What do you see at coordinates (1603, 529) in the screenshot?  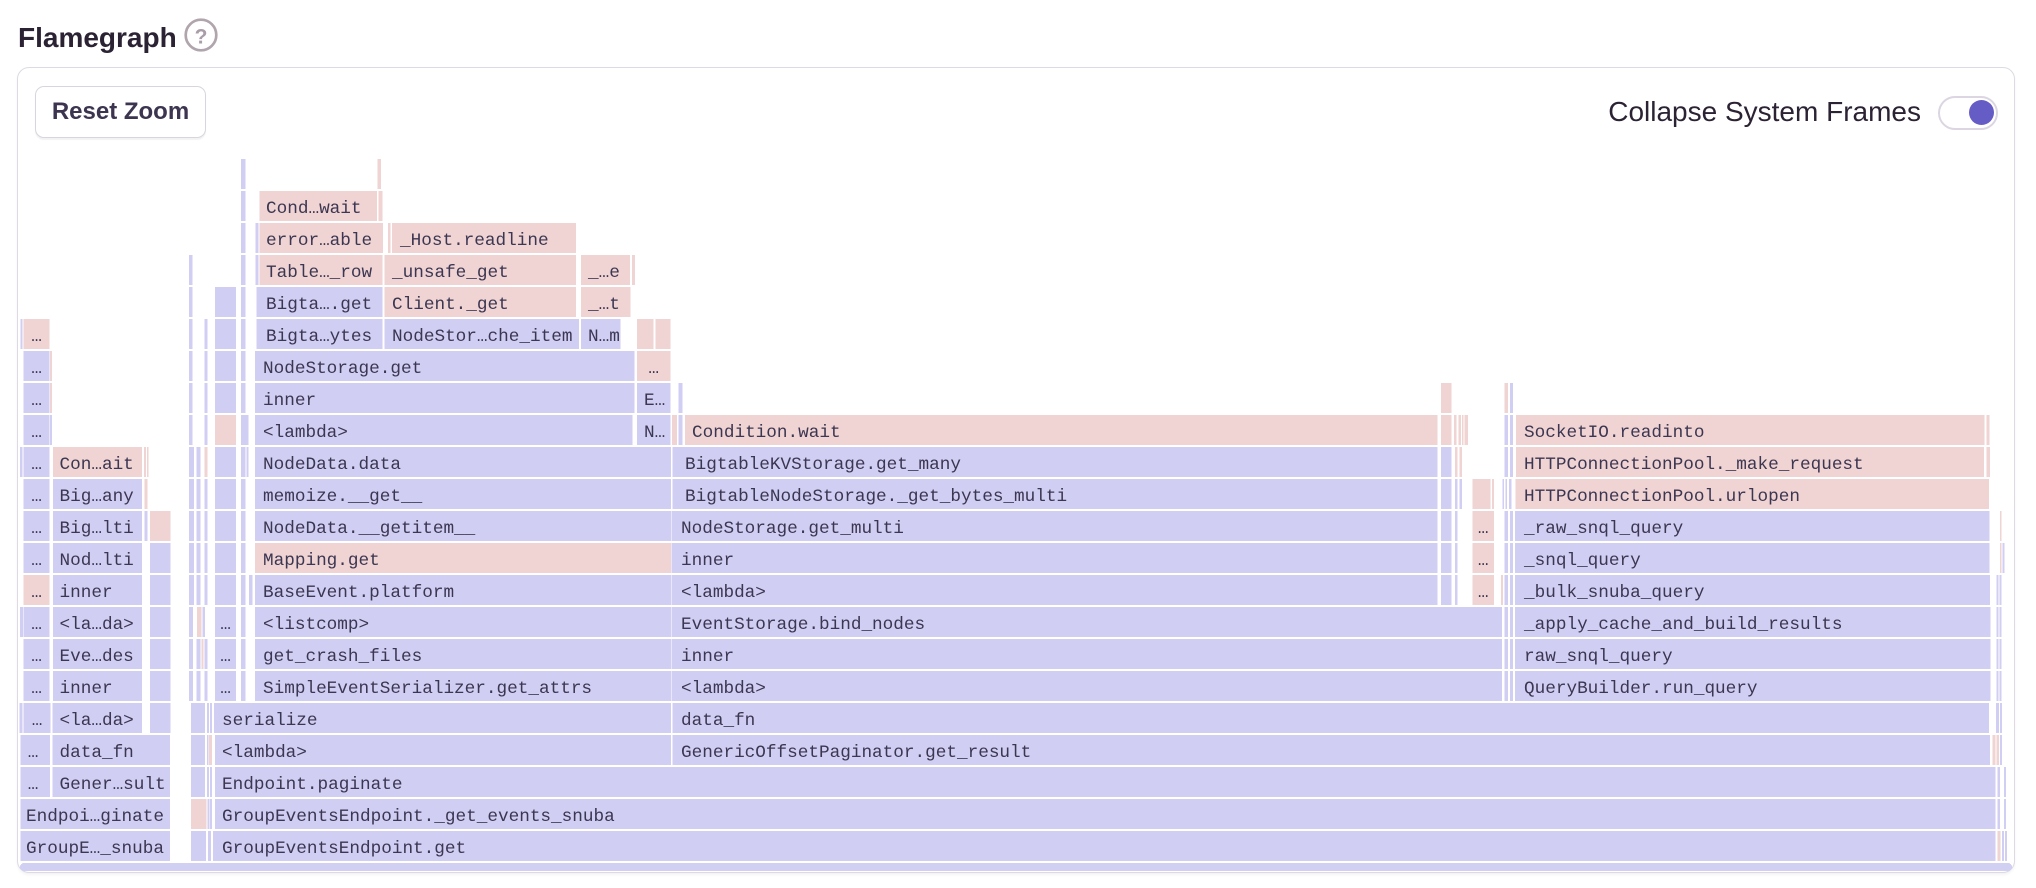 I see `svg-text: _raw_snql_query` at bounding box center [1603, 529].